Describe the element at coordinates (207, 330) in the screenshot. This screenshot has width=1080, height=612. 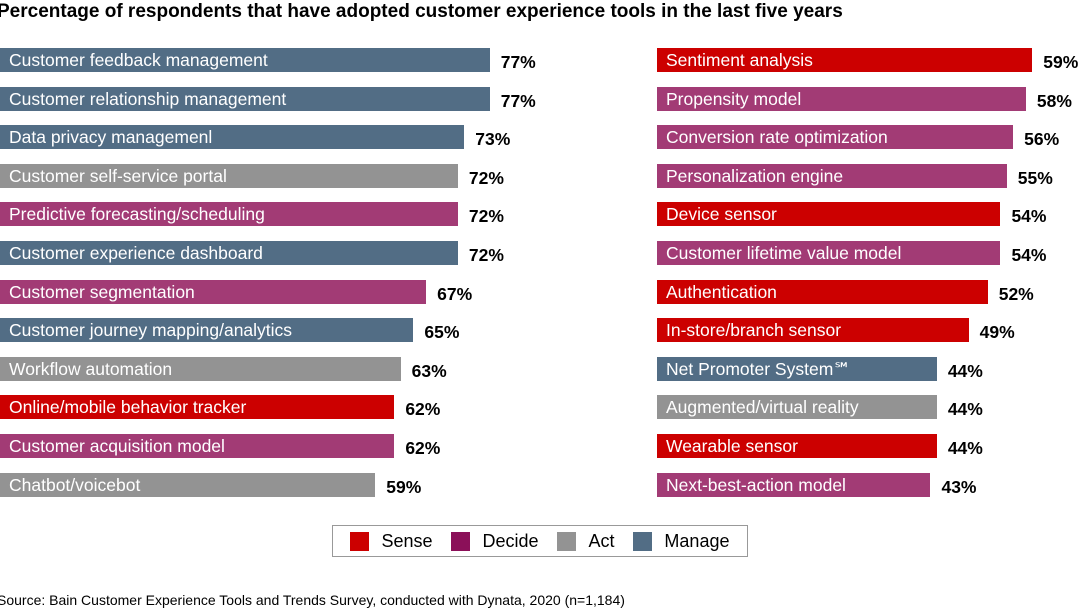
I see `bar: Customer journey mapping/analytics` at that location.